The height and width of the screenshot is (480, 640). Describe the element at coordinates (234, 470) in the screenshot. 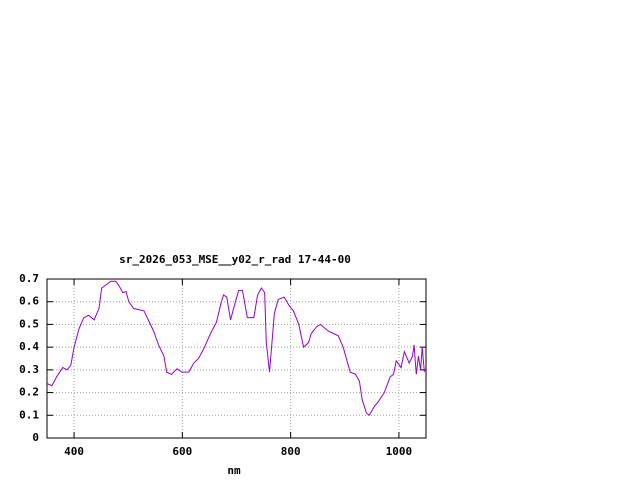

I see `x-axis-label: nm` at that location.